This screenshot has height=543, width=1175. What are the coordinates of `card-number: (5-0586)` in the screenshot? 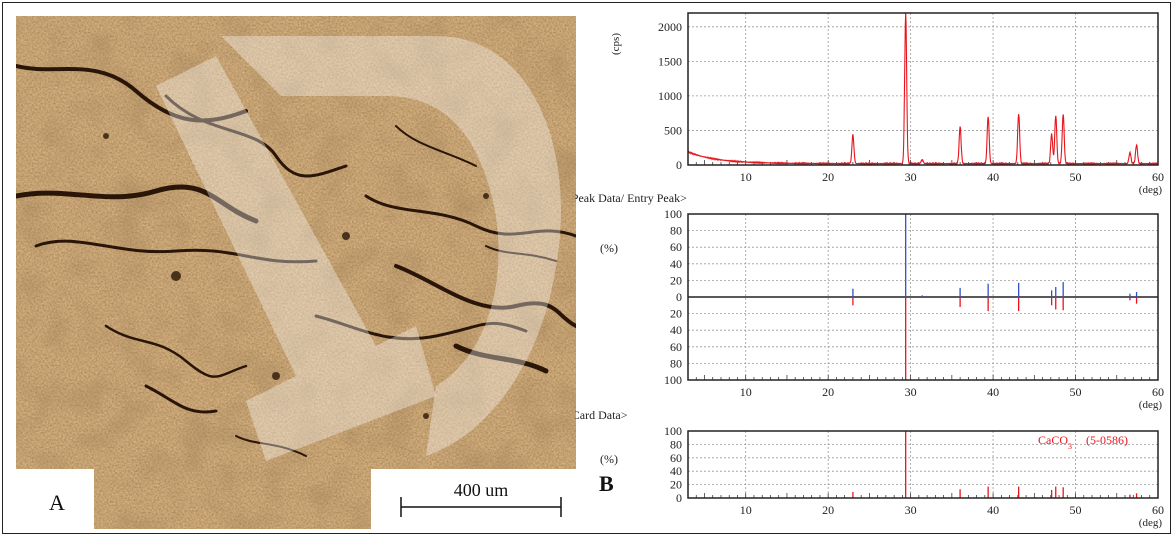 It's located at (1107, 440).